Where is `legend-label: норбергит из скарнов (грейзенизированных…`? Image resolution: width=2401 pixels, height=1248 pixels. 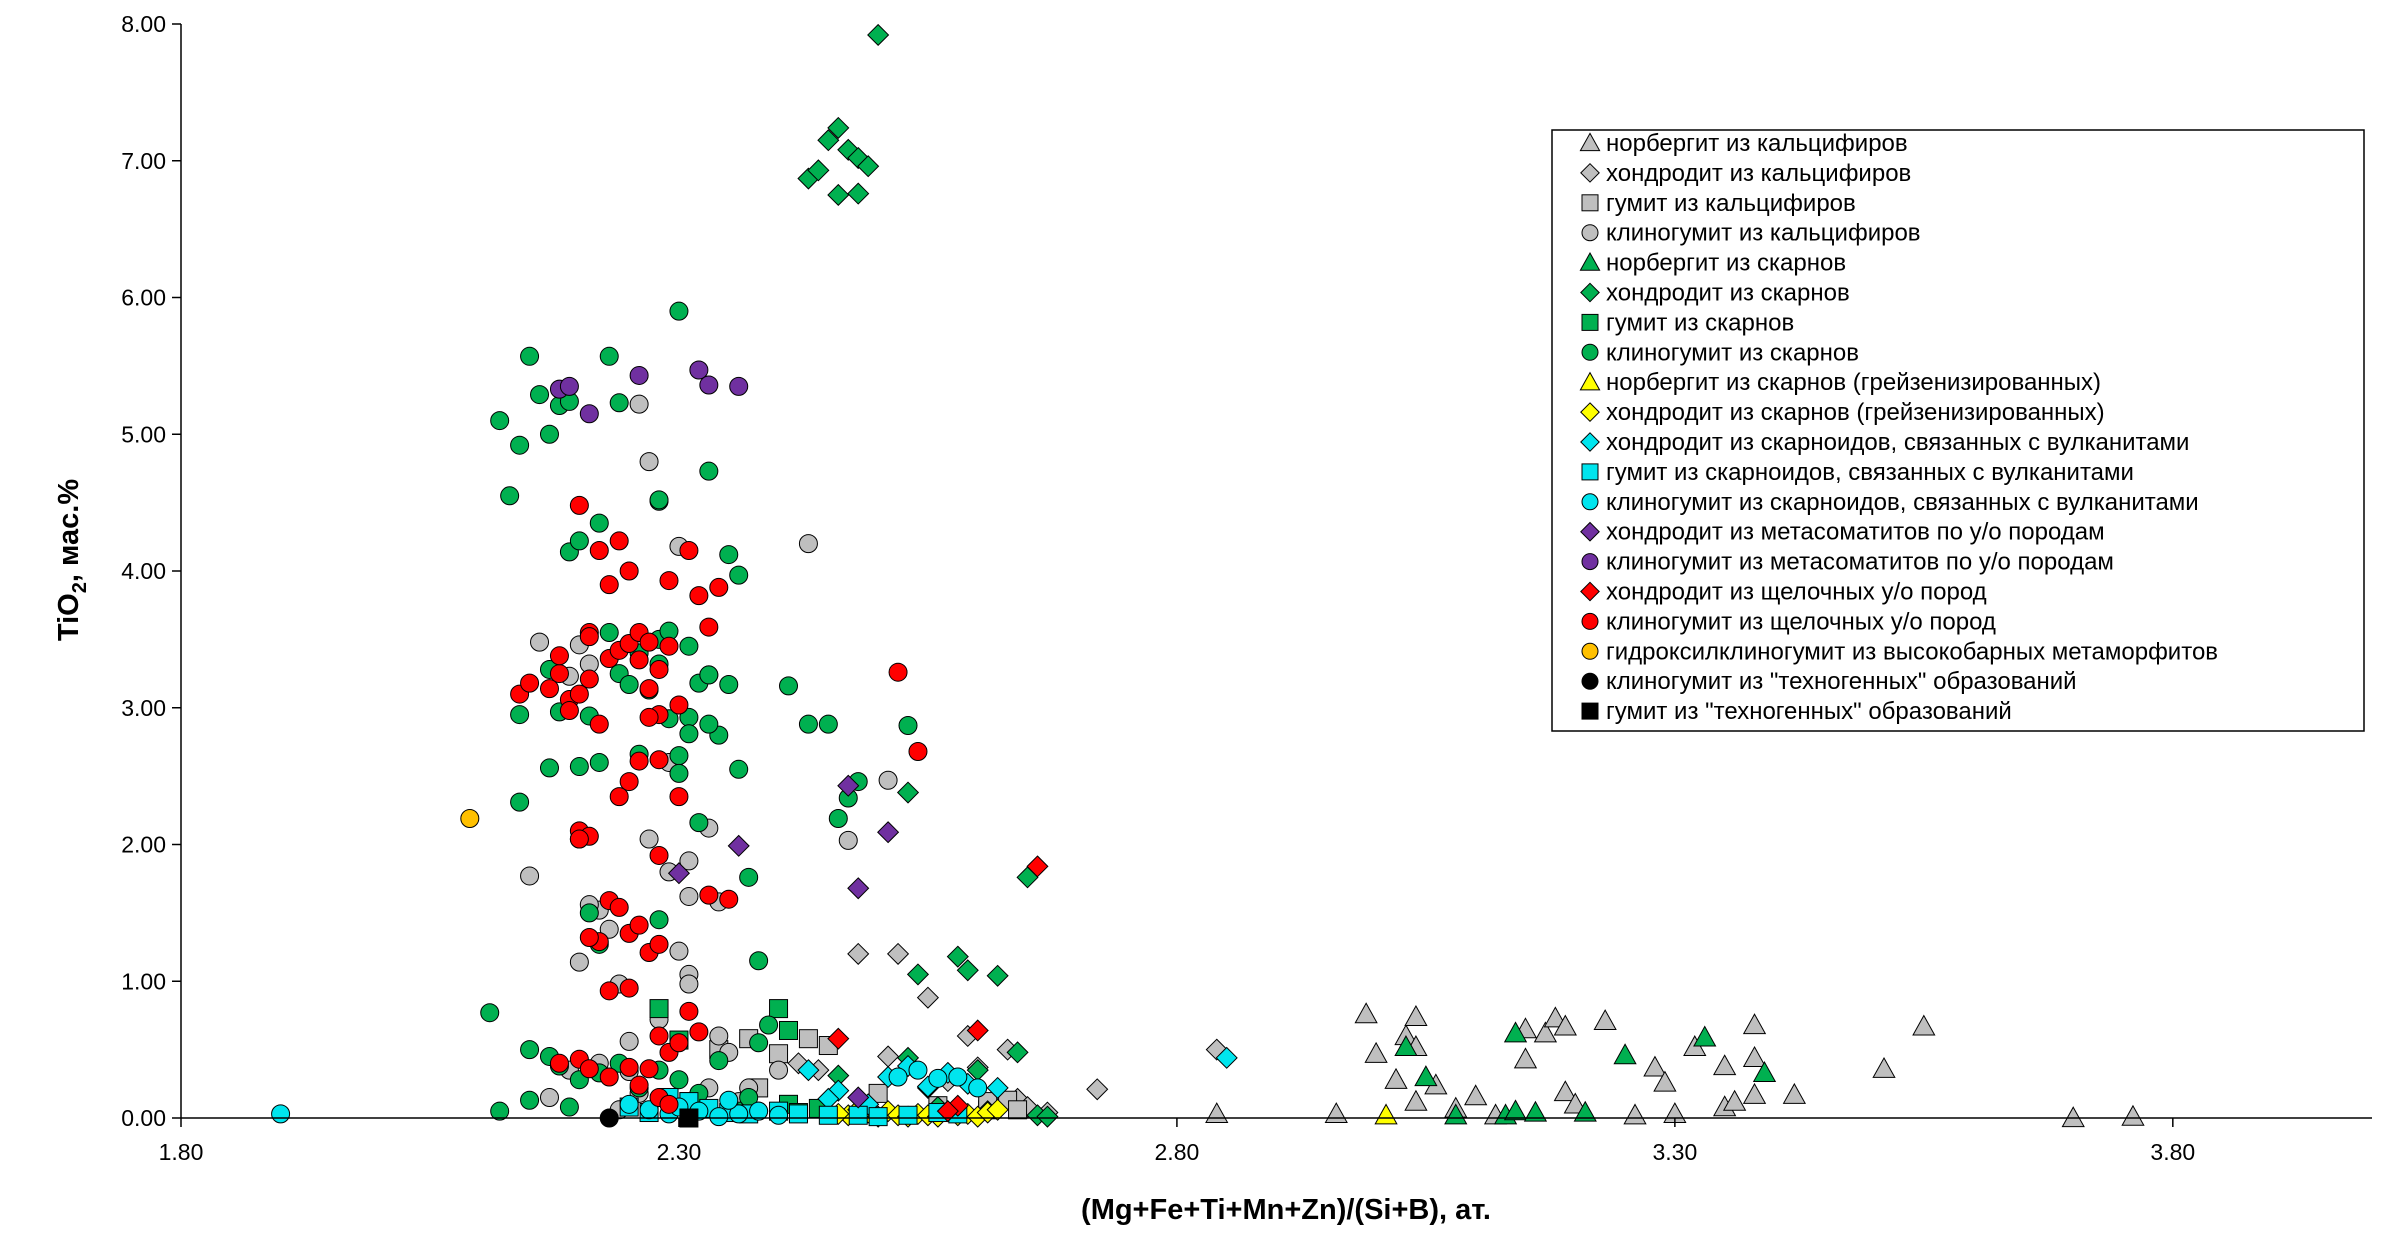
legend-label: норбергит из скарнов (грейзенизированных… is located at coordinates (1853, 382).